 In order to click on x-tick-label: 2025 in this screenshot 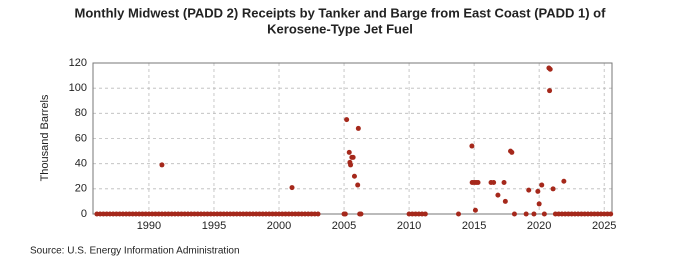, I will do `click(604, 226)`.